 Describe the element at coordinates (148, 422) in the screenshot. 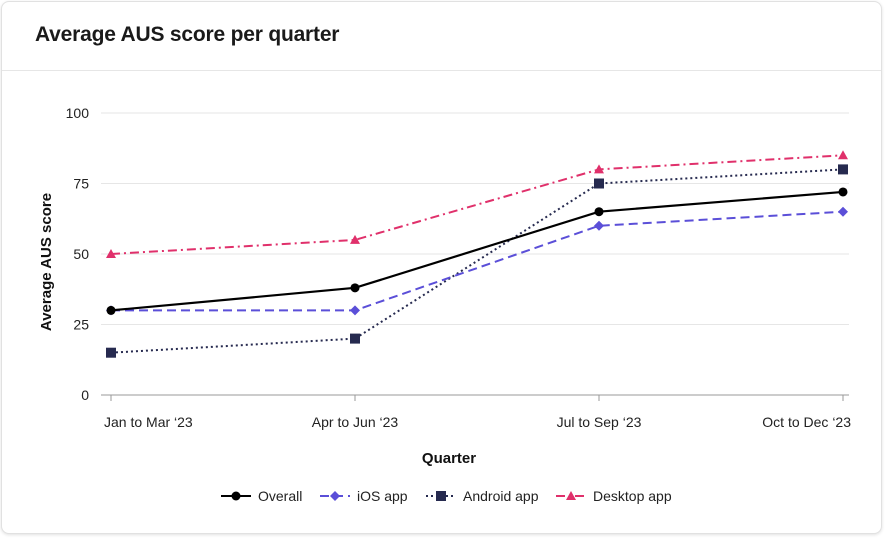

I see `x-tick-label: Jan to Mar ‘23` at that location.